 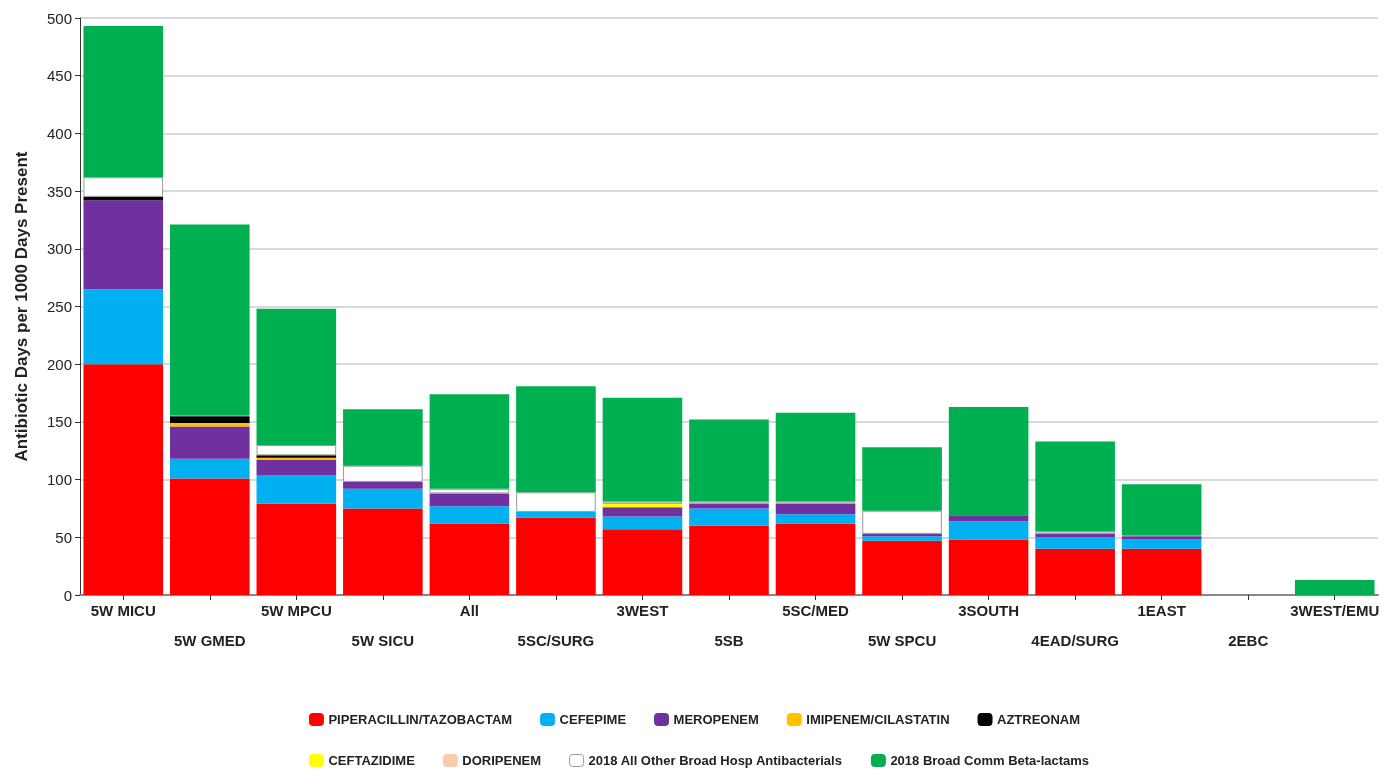 I want to click on x-tick-label: 3WEST/EMU, so click(x=1335, y=610).